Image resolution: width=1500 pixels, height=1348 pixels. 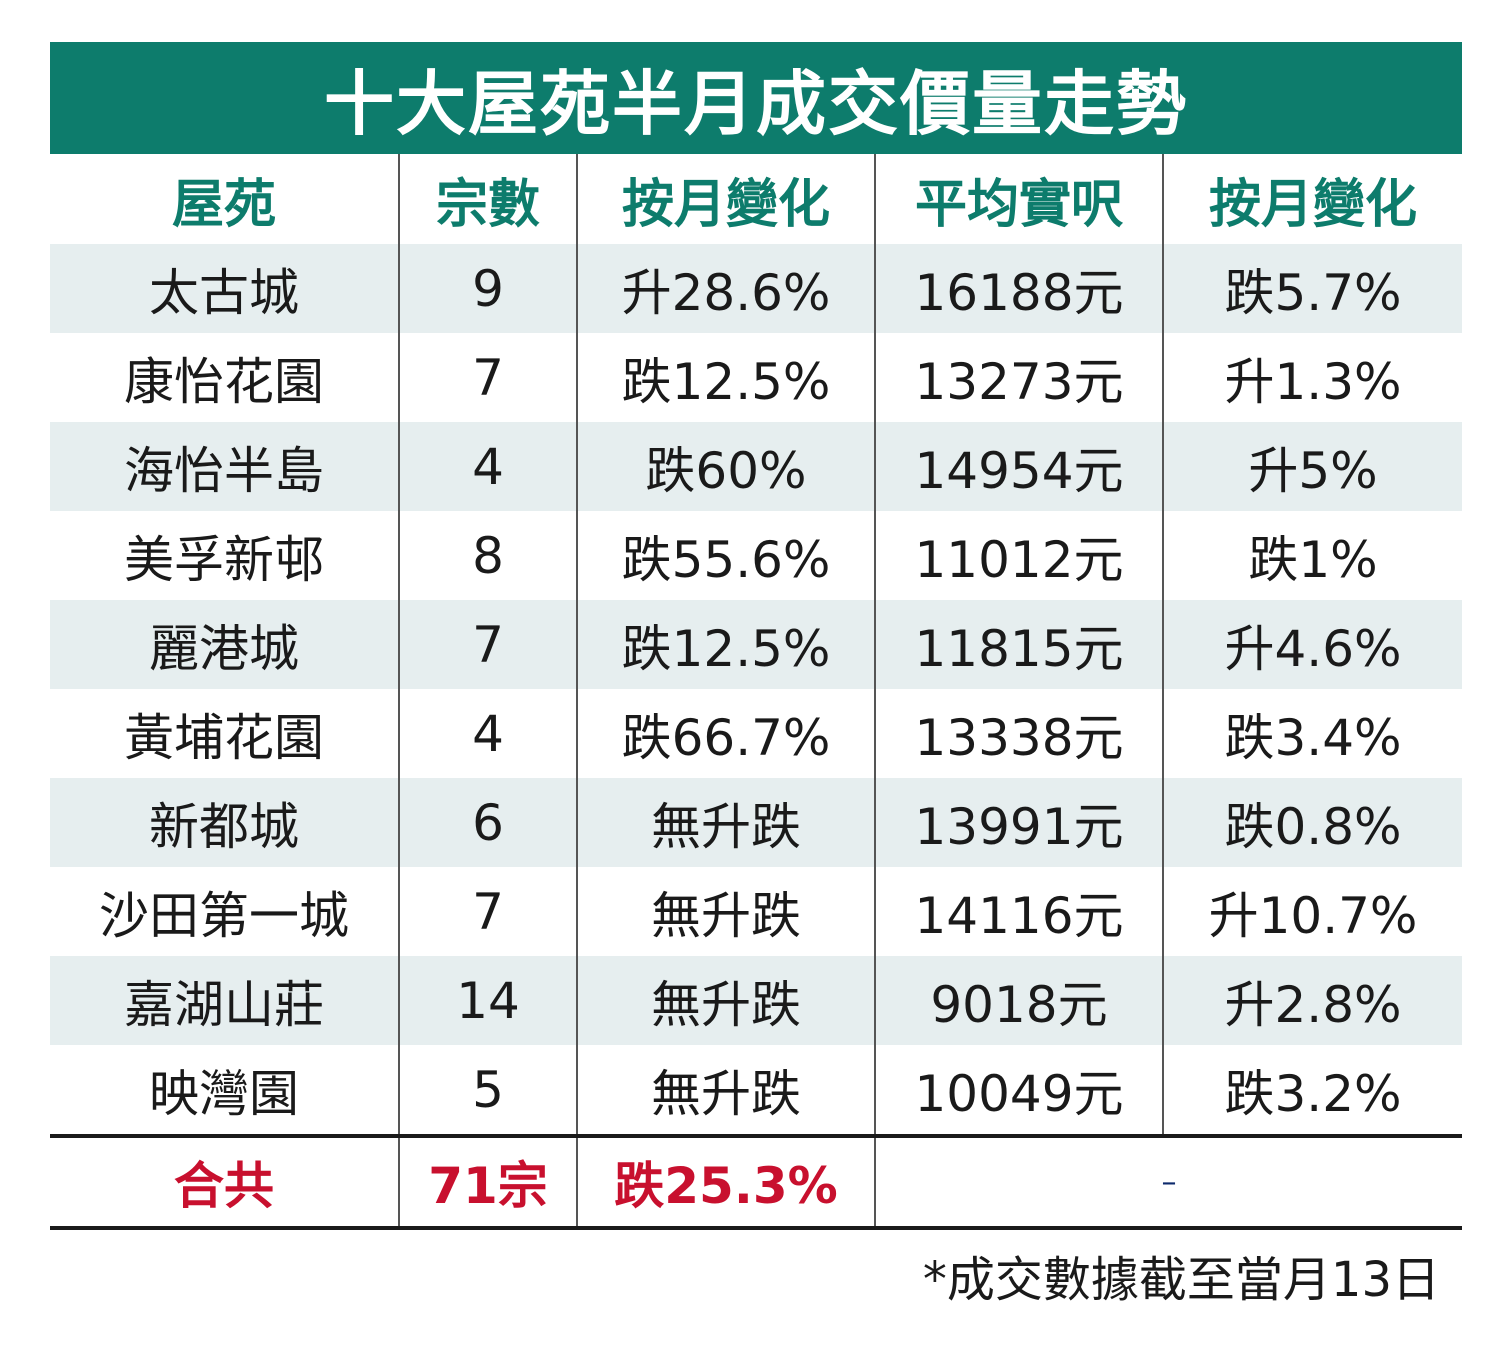 I want to click on table-cell: 黃埔花園, so click(x=224, y=737).